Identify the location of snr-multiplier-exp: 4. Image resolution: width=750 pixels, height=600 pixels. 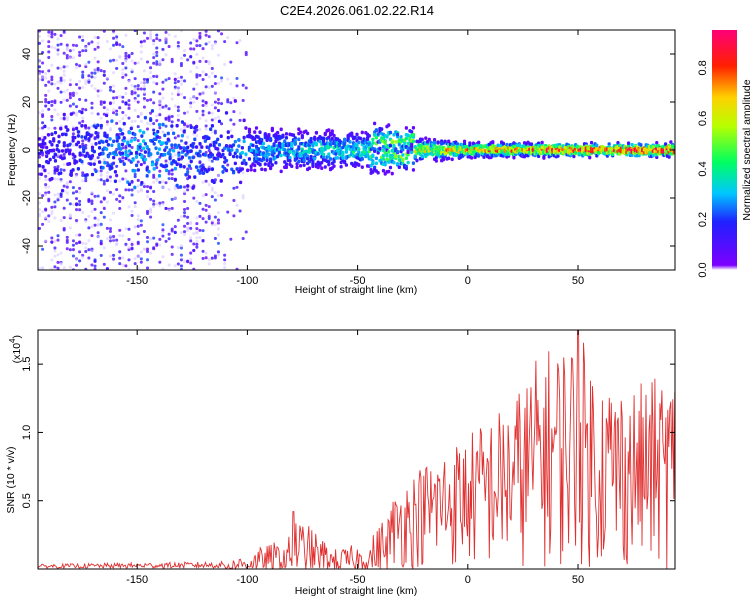
(12, 340).